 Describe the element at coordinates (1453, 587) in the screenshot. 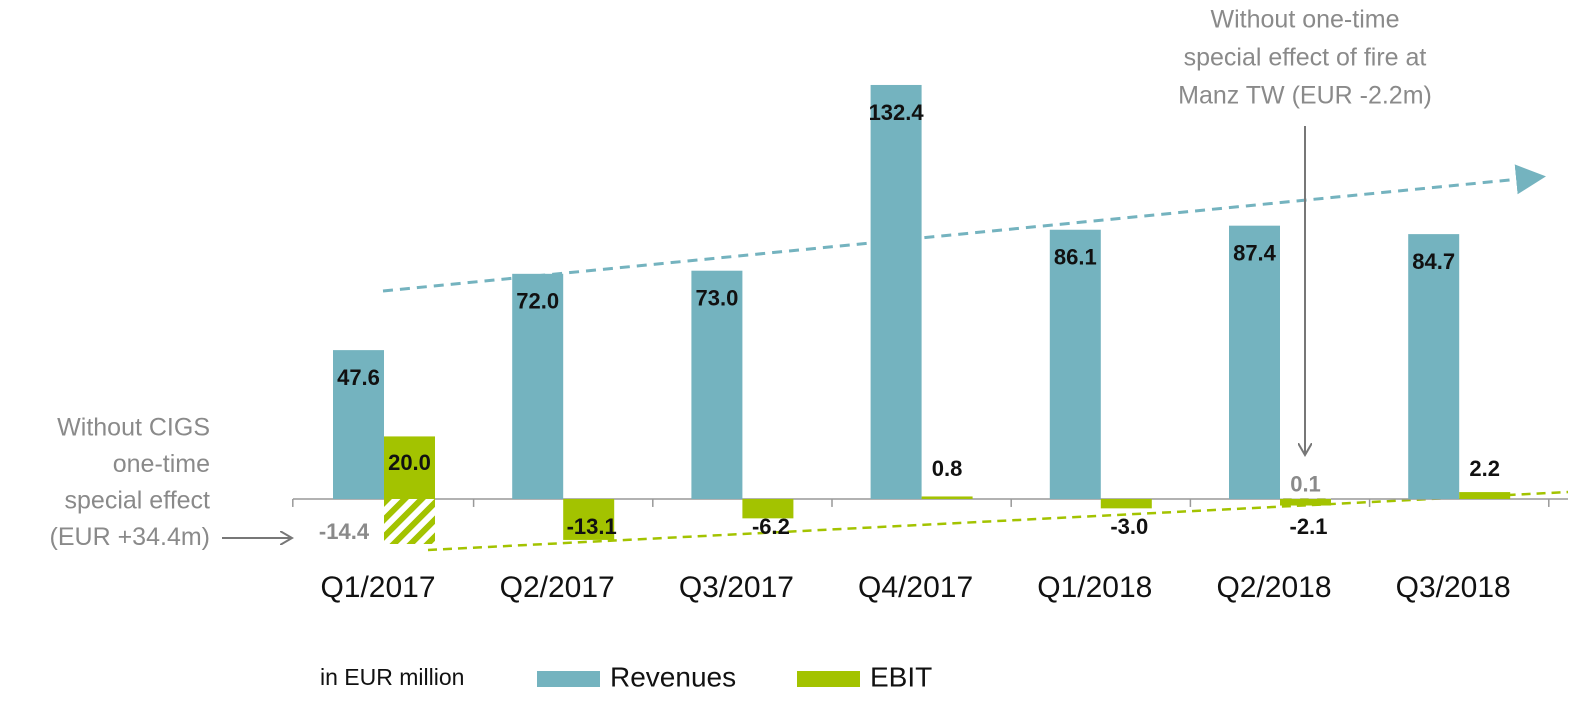

I see `x-tick-label: Q3/2018` at that location.